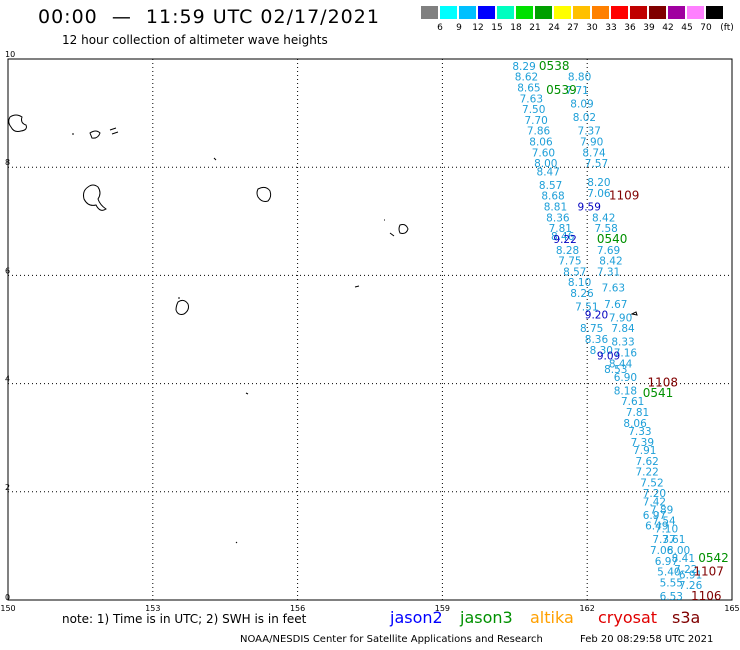 This screenshot has width=740, height=650. I want to click on y-tick-label: 2, so click(7, 487).